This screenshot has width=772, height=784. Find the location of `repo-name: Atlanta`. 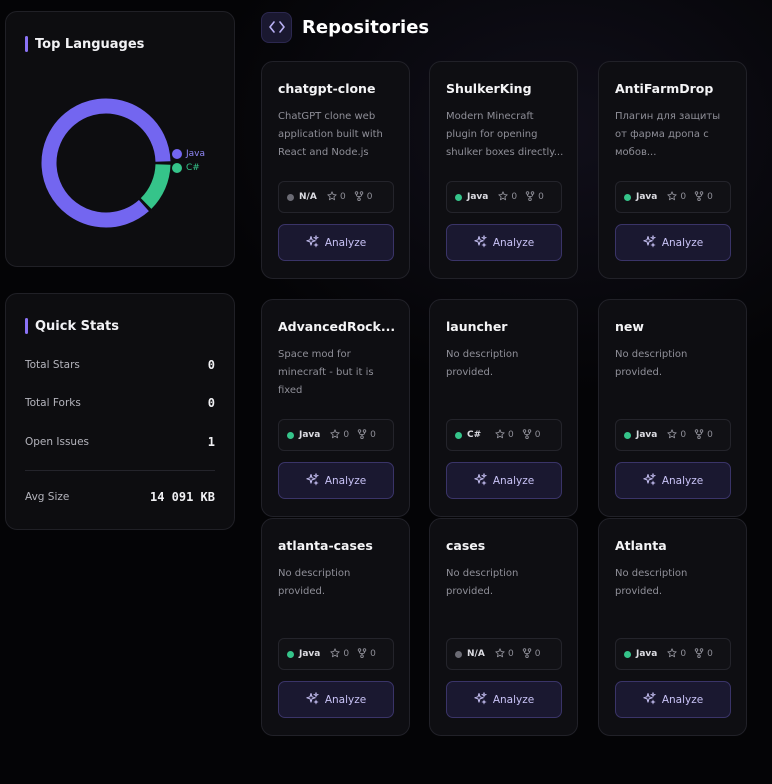

repo-name: Atlanta is located at coordinates (641, 545).